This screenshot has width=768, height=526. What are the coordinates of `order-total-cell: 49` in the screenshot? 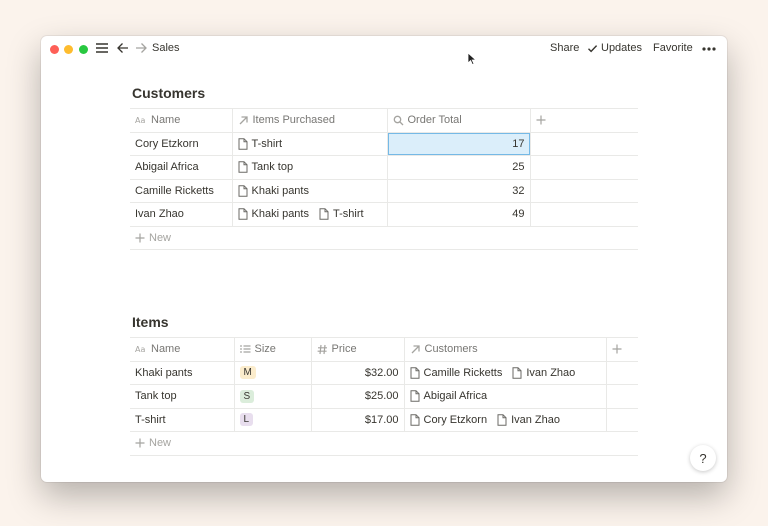 It's located at (459, 214).